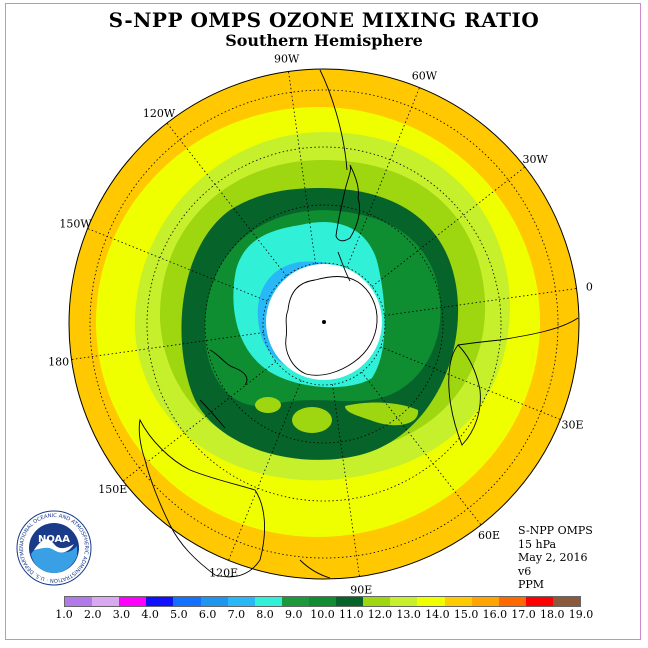 The image size is (648, 648). I want to click on lon-label-180: 180, so click(58, 361).